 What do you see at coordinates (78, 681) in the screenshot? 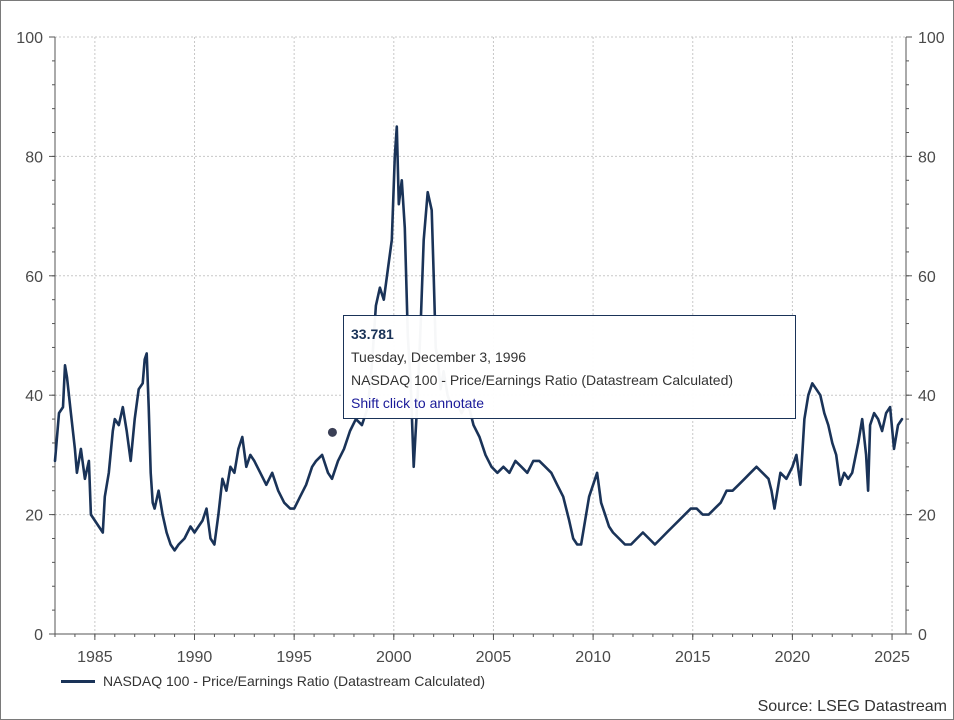
I see `legend-swatch` at bounding box center [78, 681].